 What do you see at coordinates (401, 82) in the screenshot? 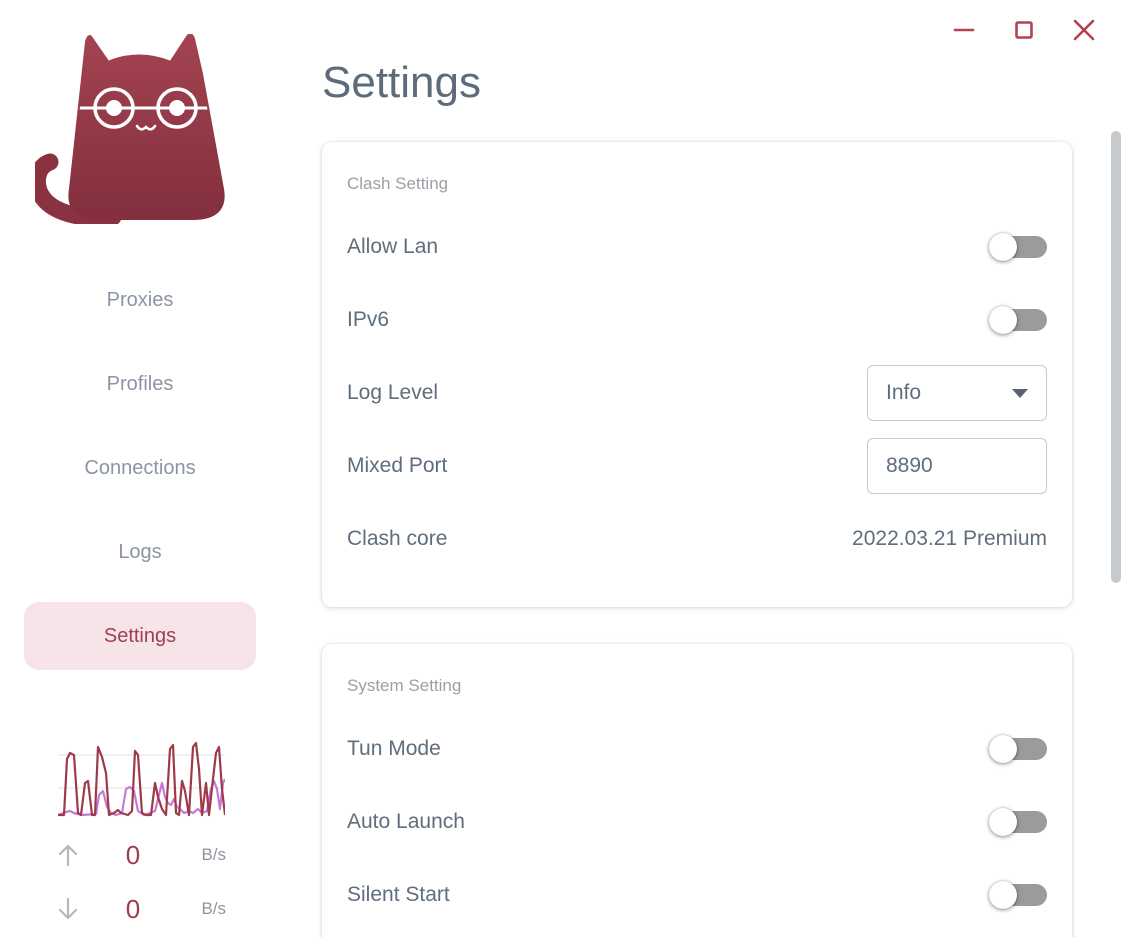
I see `page-title: Settings` at bounding box center [401, 82].